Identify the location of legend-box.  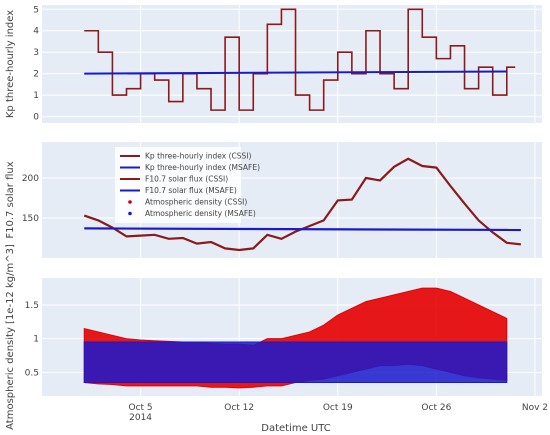
(178, 185).